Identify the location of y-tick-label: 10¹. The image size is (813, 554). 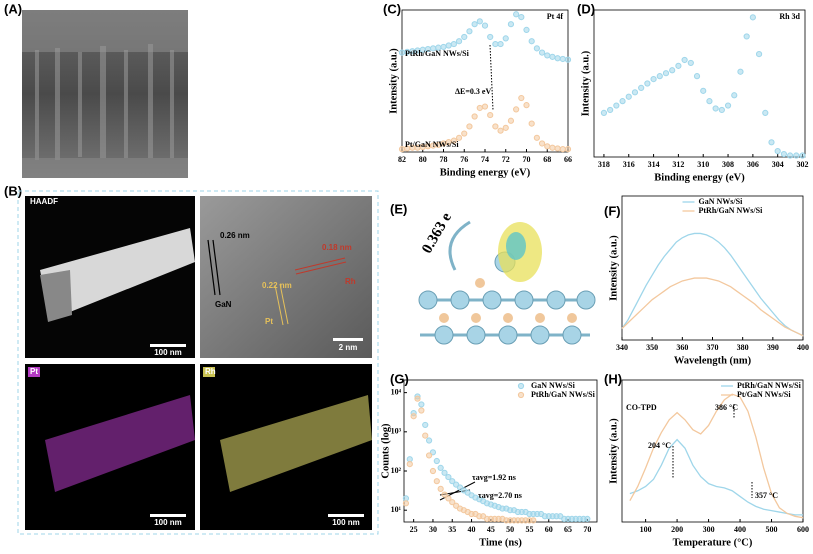
(396, 509).